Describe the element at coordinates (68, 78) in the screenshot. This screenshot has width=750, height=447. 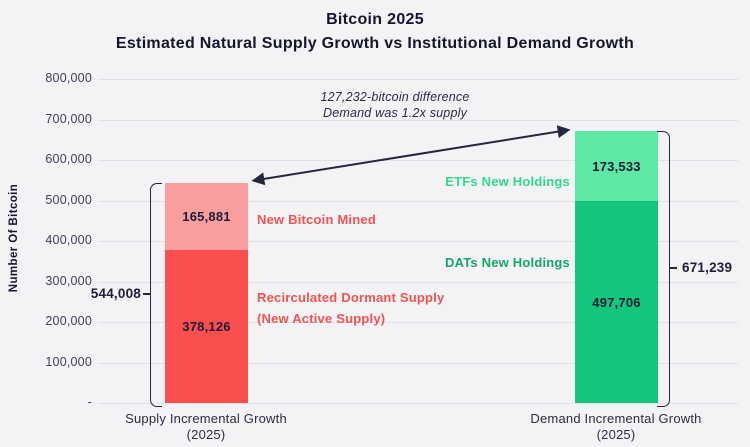
I see `y-tick-label: 800,000` at that location.